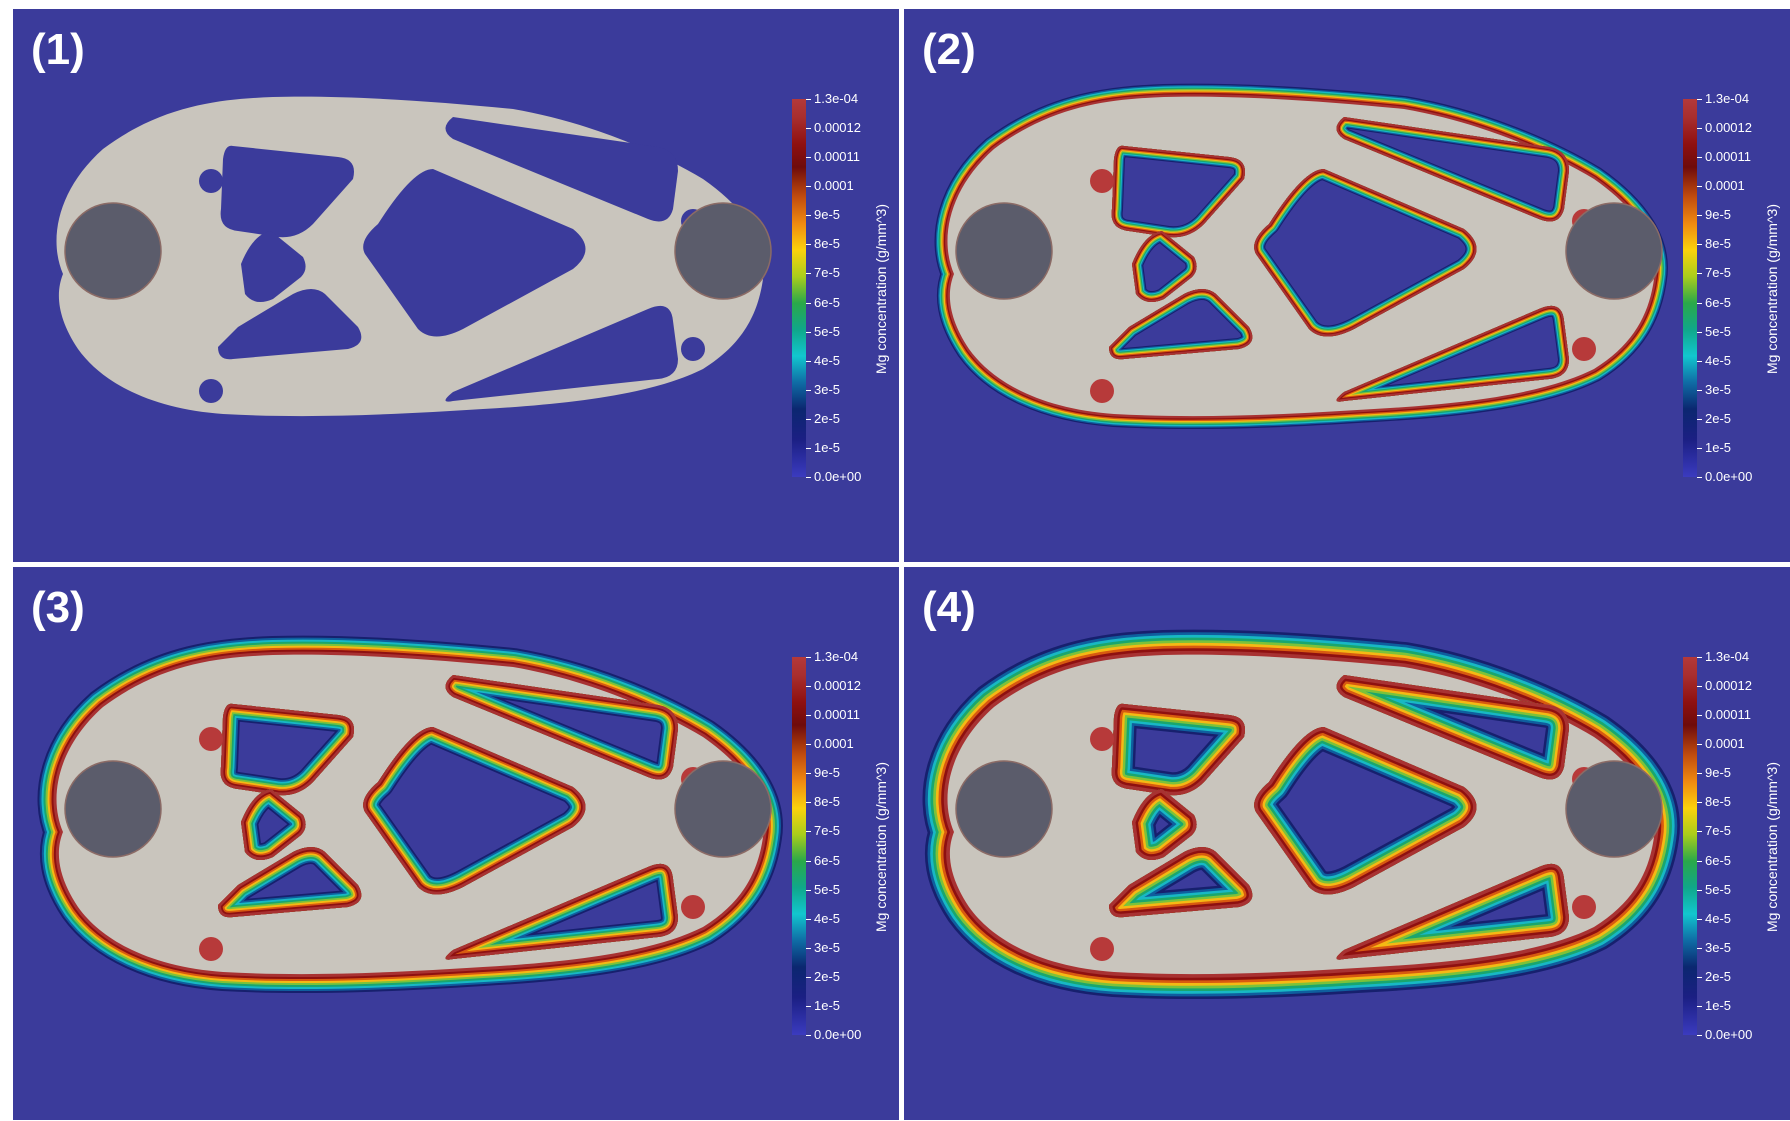  Describe the element at coordinates (949, 607) in the screenshot. I see `panel-label: (4)` at that location.